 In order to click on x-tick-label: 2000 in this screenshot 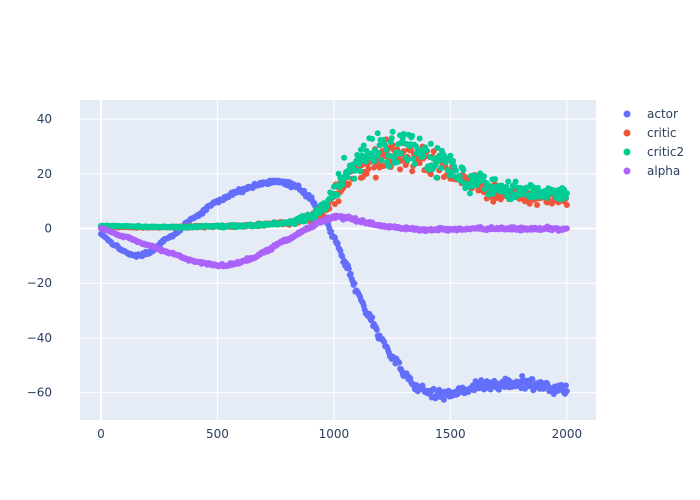, I will do `click(567, 434)`.